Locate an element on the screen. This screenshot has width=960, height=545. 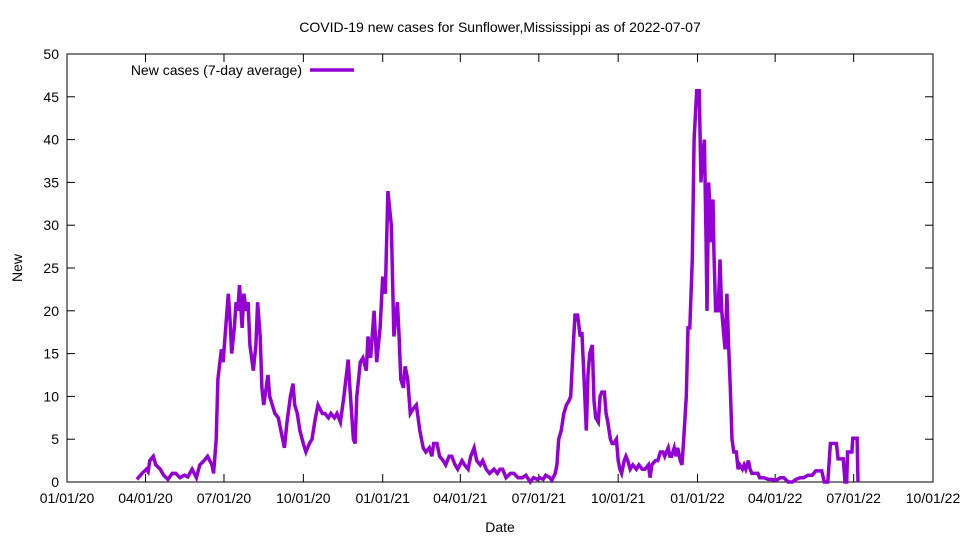
y-tick-label: 5 is located at coordinates (55, 439).